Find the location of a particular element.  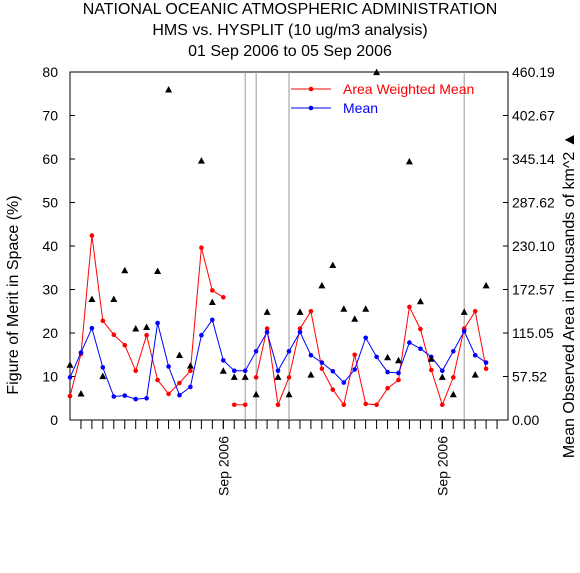

y-tick-label: 50 is located at coordinates (50, 203).